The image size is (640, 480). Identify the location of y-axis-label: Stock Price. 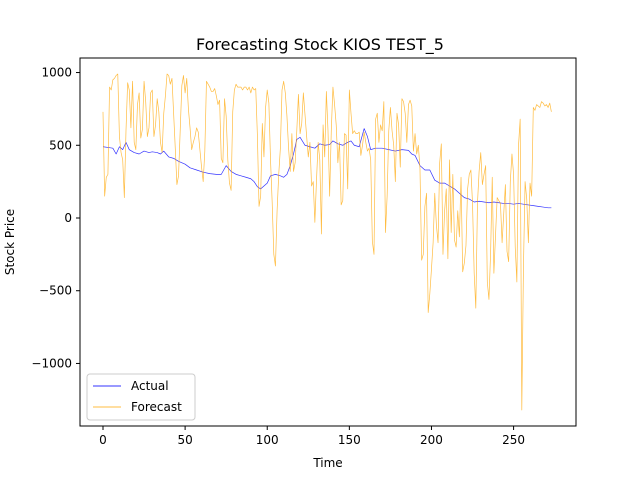
(10, 242).